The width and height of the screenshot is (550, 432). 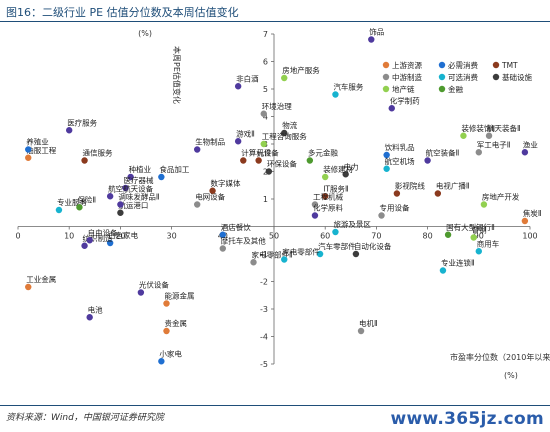 I want to click on data-point-label: 军工电子Ⅱ, so click(x=494, y=144).